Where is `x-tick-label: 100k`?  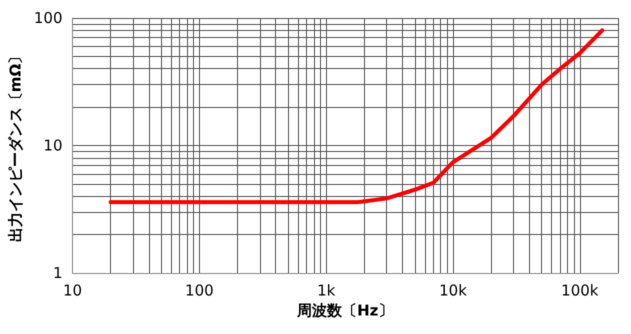
x-tick-label: 100k is located at coordinates (580, 291).